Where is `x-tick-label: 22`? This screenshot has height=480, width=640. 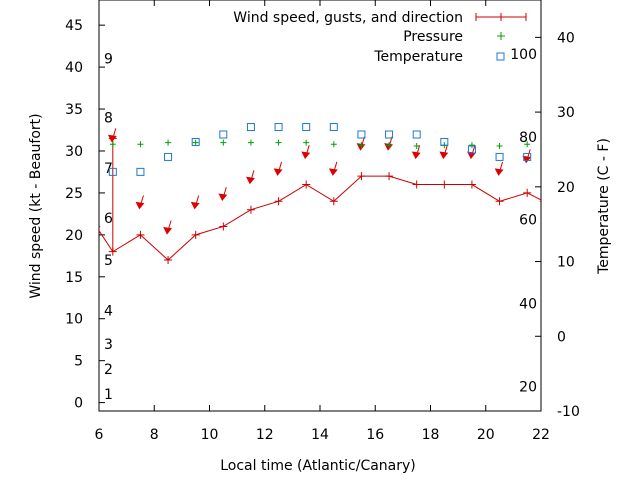 x-tick-label: 22 is located at coordinates (541, 435).